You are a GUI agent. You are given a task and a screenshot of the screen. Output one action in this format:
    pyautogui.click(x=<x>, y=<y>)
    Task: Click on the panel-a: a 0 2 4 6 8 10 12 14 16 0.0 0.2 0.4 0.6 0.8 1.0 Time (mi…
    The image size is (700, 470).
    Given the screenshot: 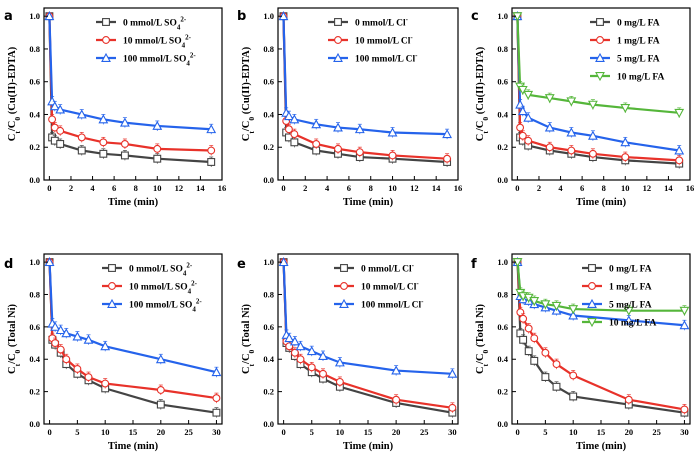 What is the action you would take?
    pyautogui.click(x=115, y=107)
    